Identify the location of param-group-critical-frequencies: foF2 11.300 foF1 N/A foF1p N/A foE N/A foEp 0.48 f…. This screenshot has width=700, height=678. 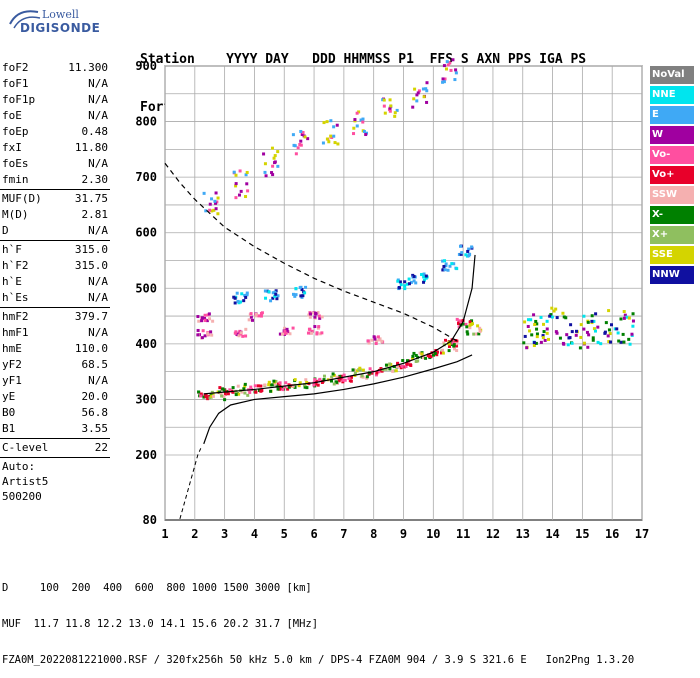
(55, 124).